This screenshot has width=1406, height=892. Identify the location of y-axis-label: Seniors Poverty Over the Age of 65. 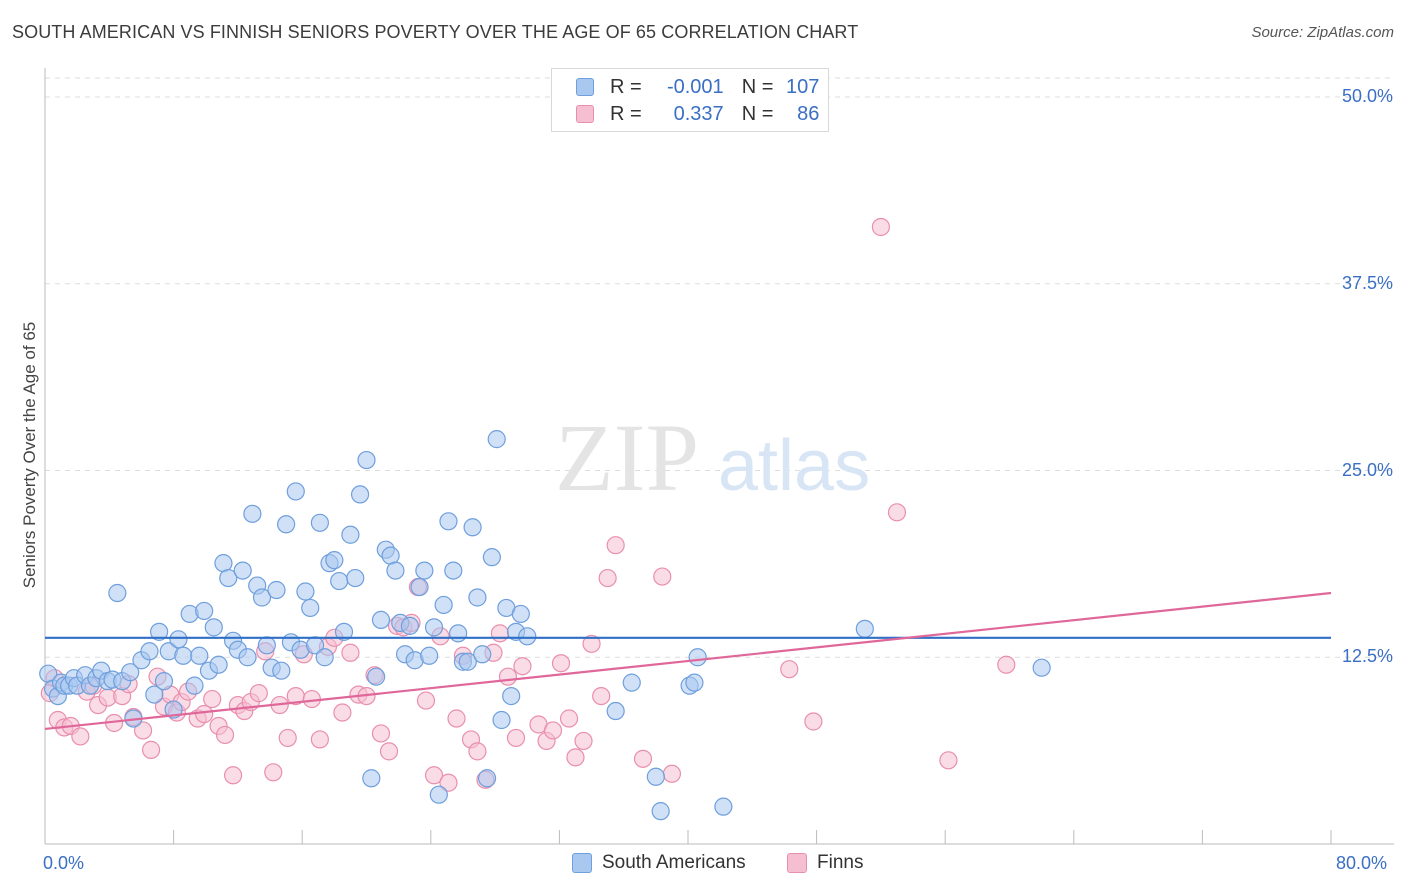
(29, 455).